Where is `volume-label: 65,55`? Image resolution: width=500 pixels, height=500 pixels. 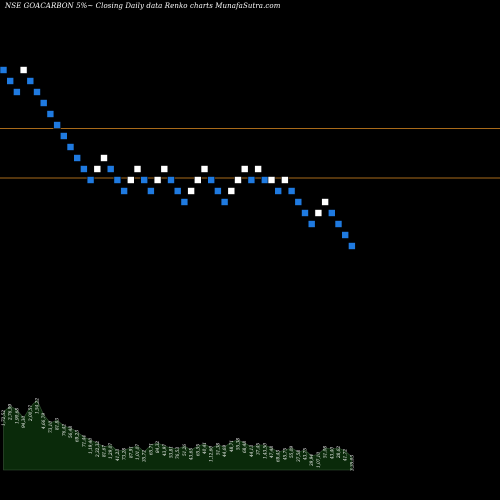 volume-label: 65,55 is located at coordinates (197, 450).